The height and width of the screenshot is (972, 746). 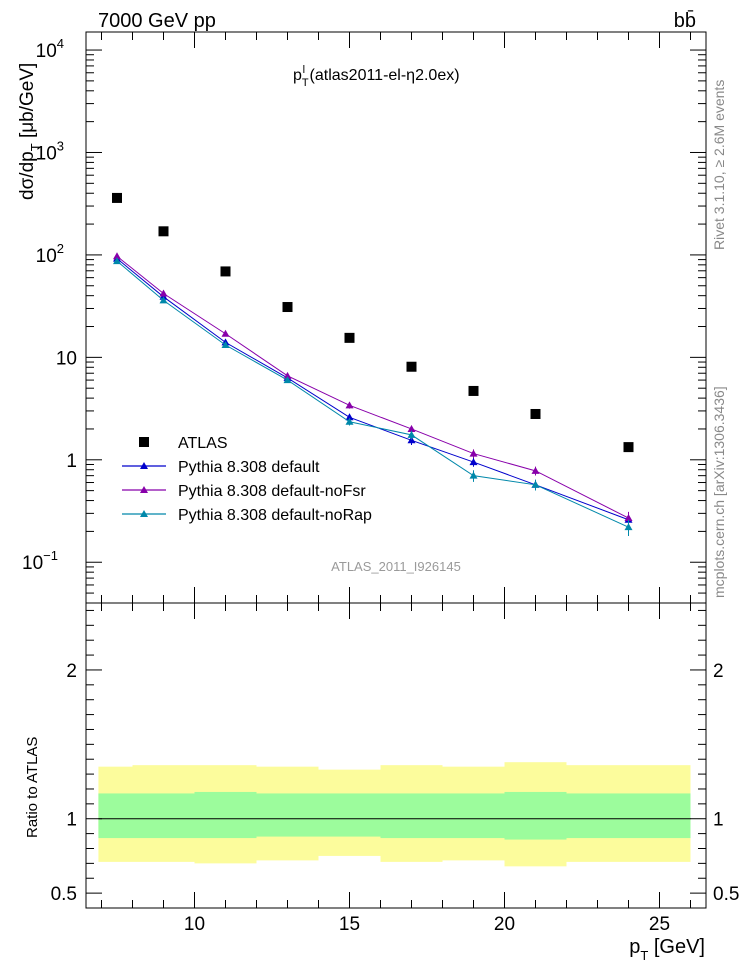 What do you see at coordinates (275, 515) in the screenshot?
I see `legend-label: Pythia 8.308 default-noRap` at bounding box center [275, 515].